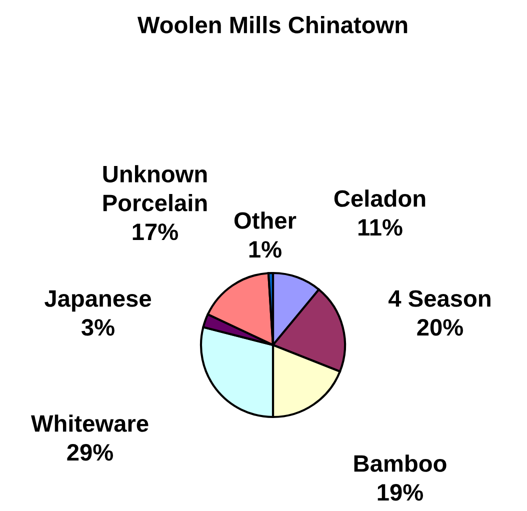 The width and height of the screenshot is (527, 511). What do you see at coordinates (155, 232) in the screenshot?
I see `data-label: 17%` at bounding box center [155, 232].